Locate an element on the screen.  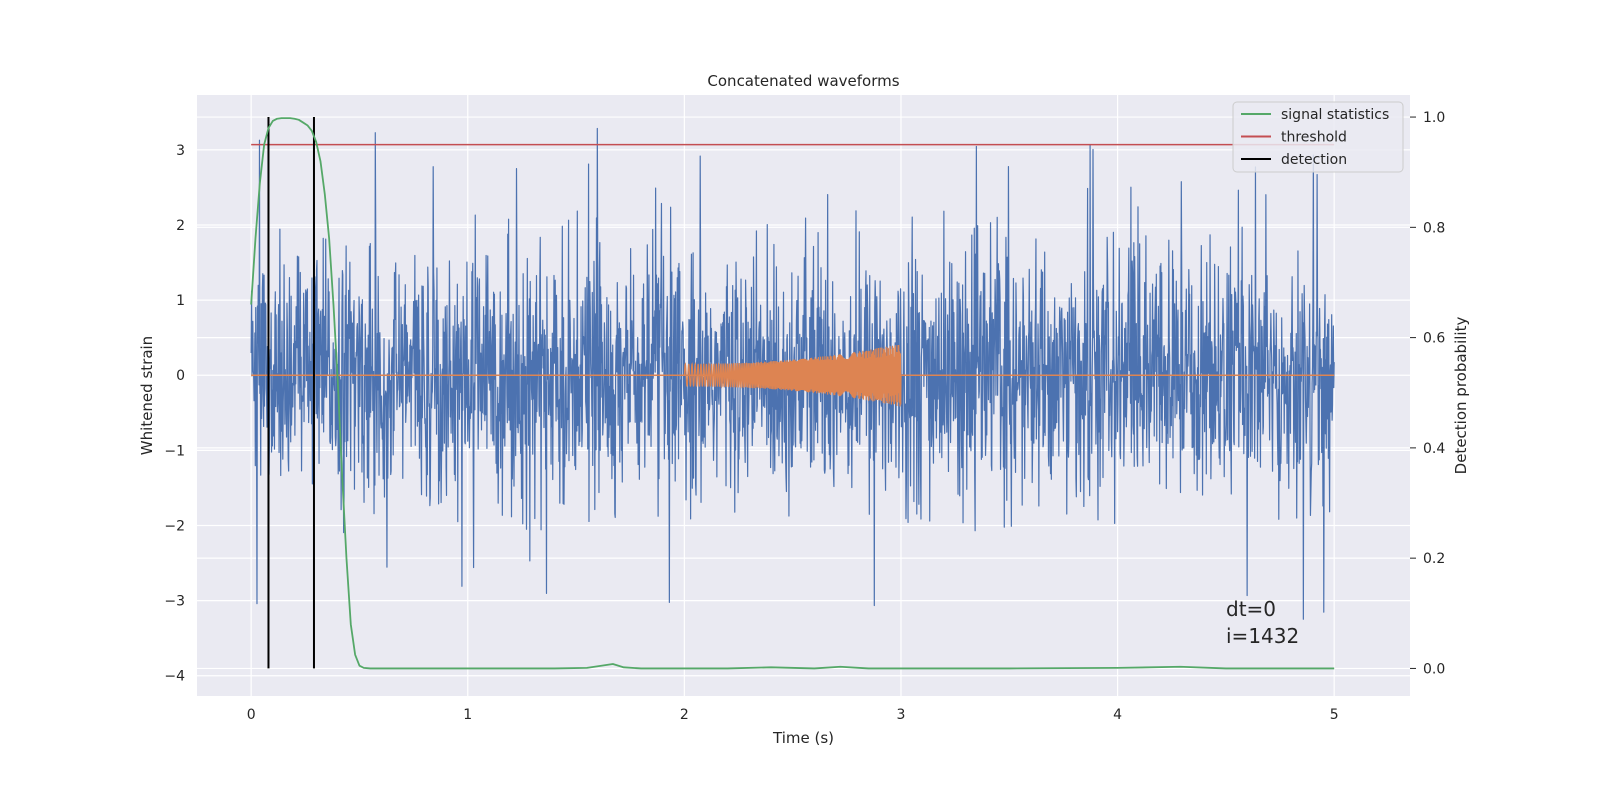
y-tick-label: −2 is located at coordinates (174, 526).